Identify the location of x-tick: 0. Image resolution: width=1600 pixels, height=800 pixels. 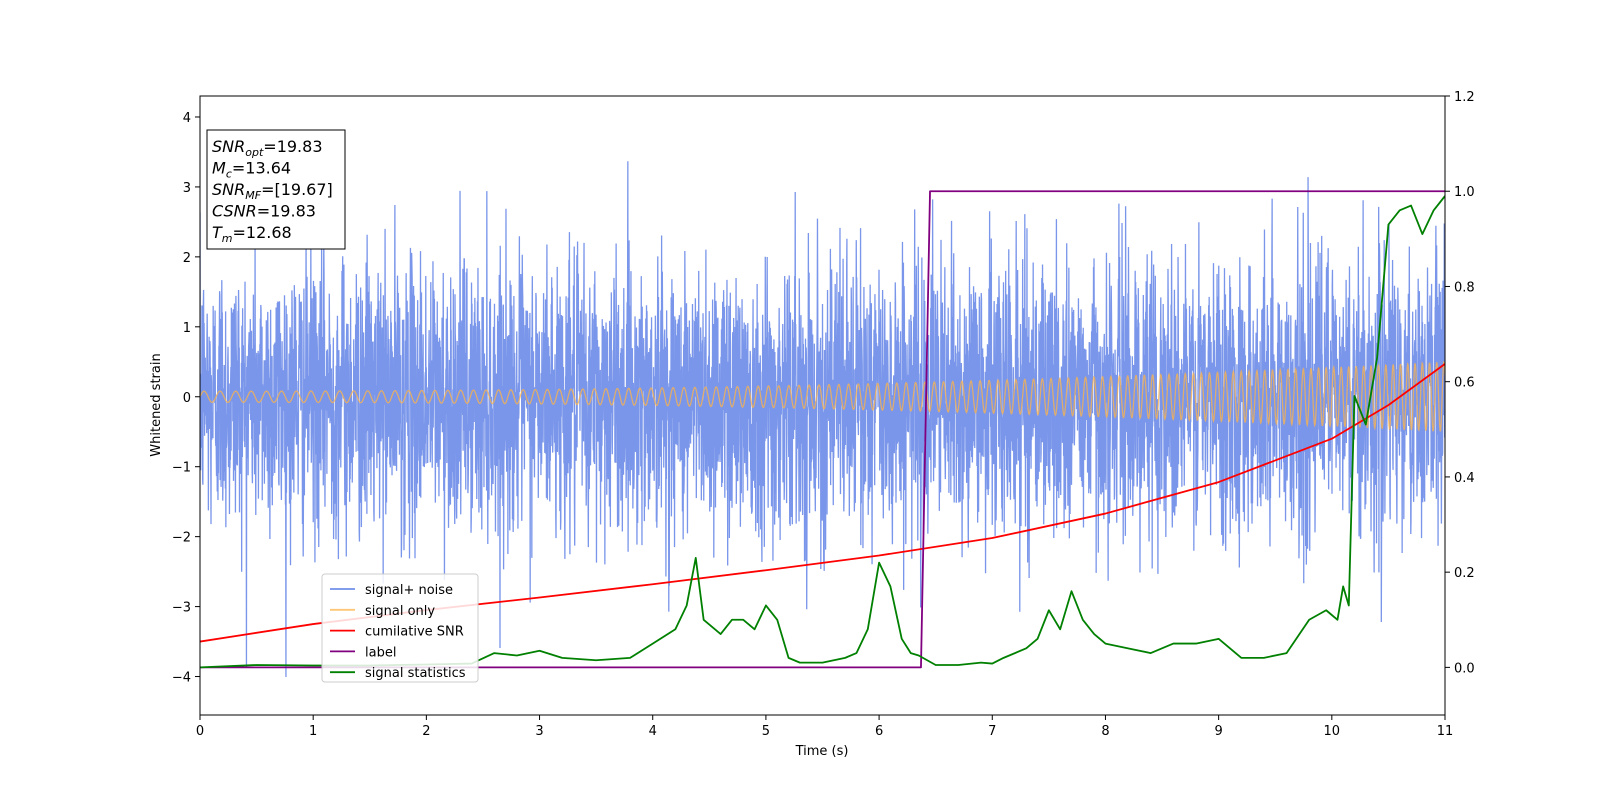
(200, 727).